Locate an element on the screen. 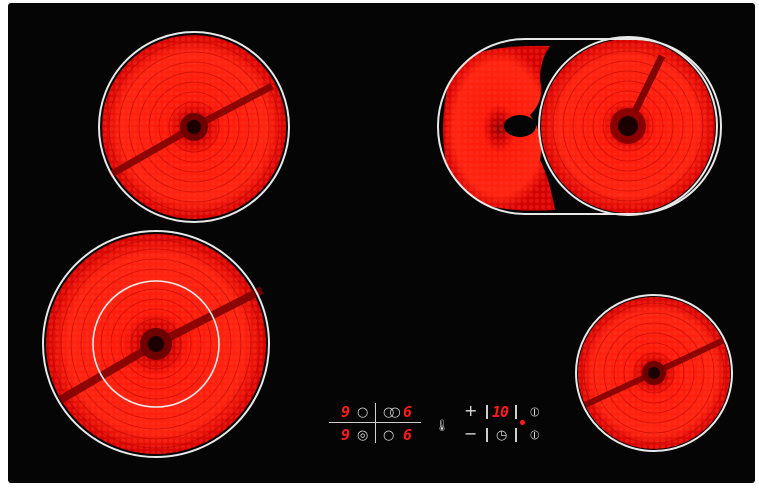 The height and width of the screenshot is (490, 759). thermometer-icon: 🌡︎ is located at coordinates (442, 425).